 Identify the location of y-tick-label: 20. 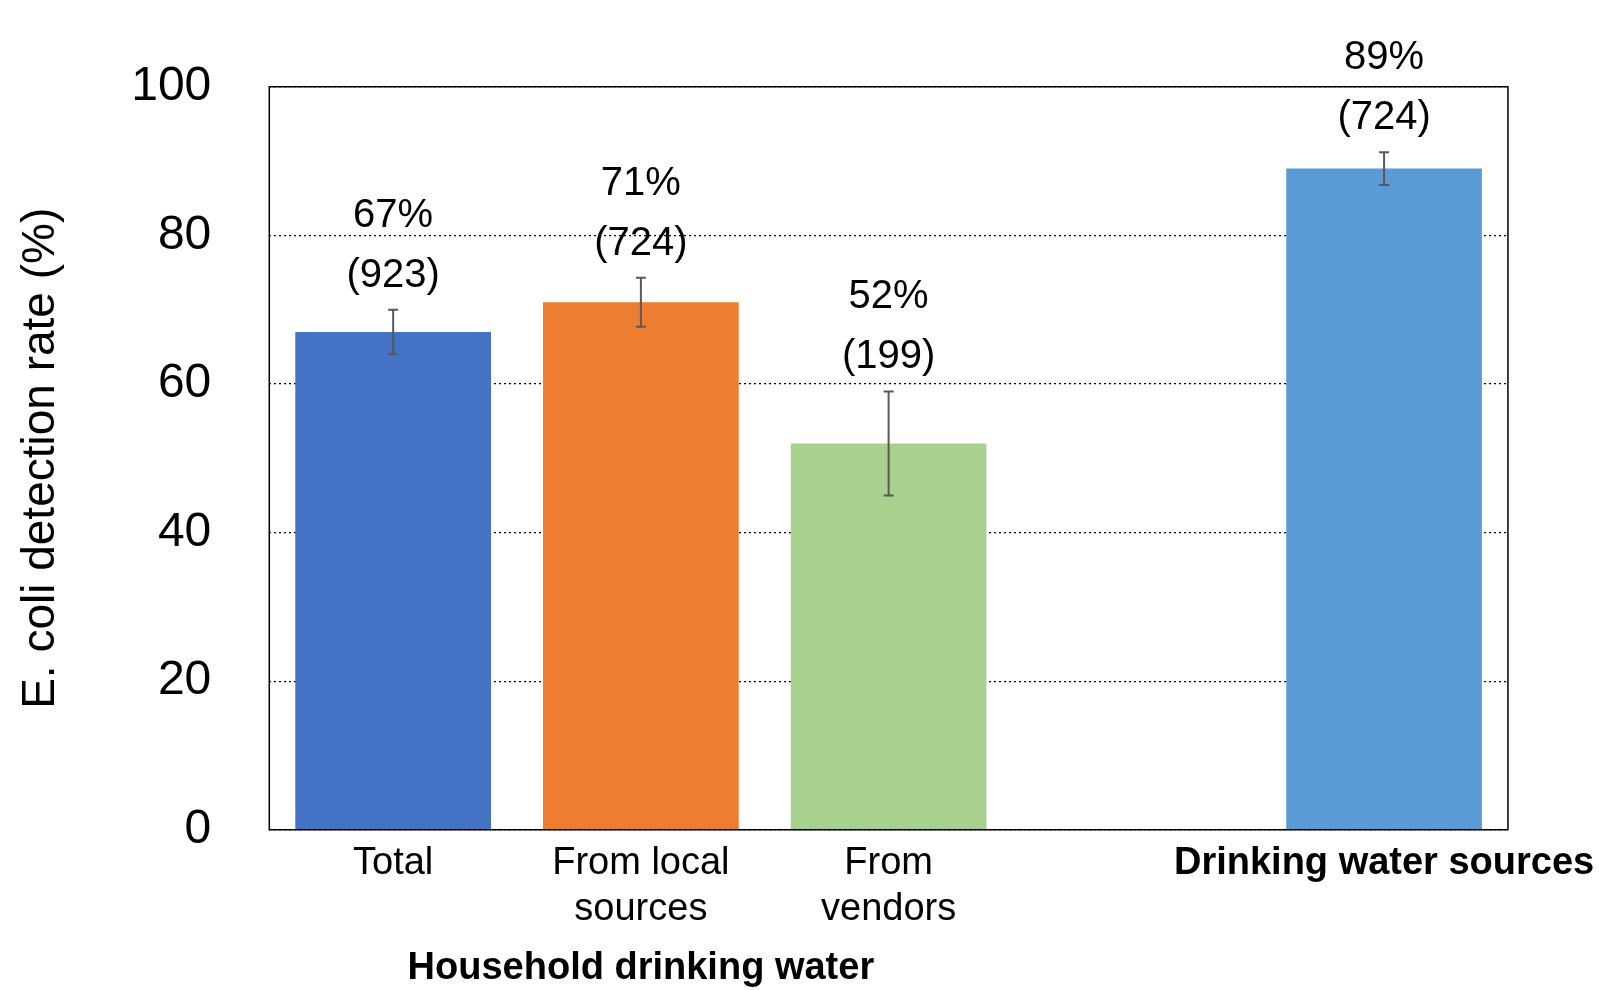
(184, 678).